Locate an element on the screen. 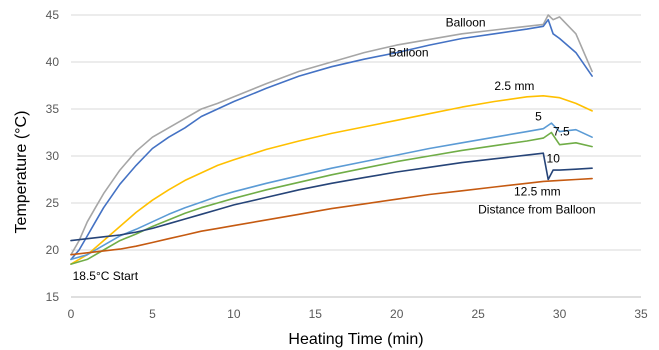 The height and width of the screenshot is (350, 659). x-tick-label: 25 is located at coordinates (478, 314).